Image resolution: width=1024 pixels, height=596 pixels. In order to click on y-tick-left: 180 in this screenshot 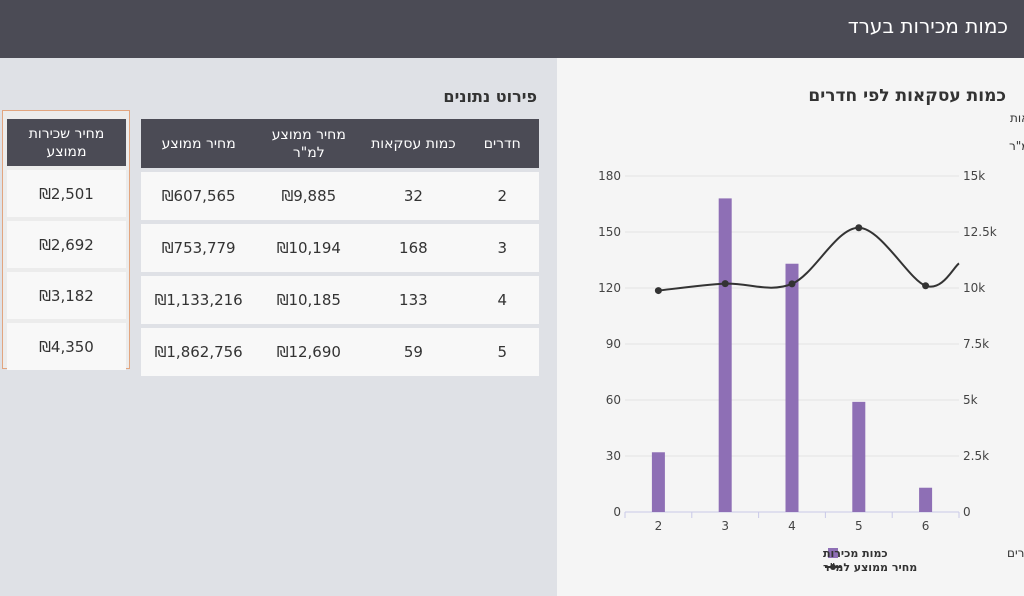, I will do `click(609, 176)`.